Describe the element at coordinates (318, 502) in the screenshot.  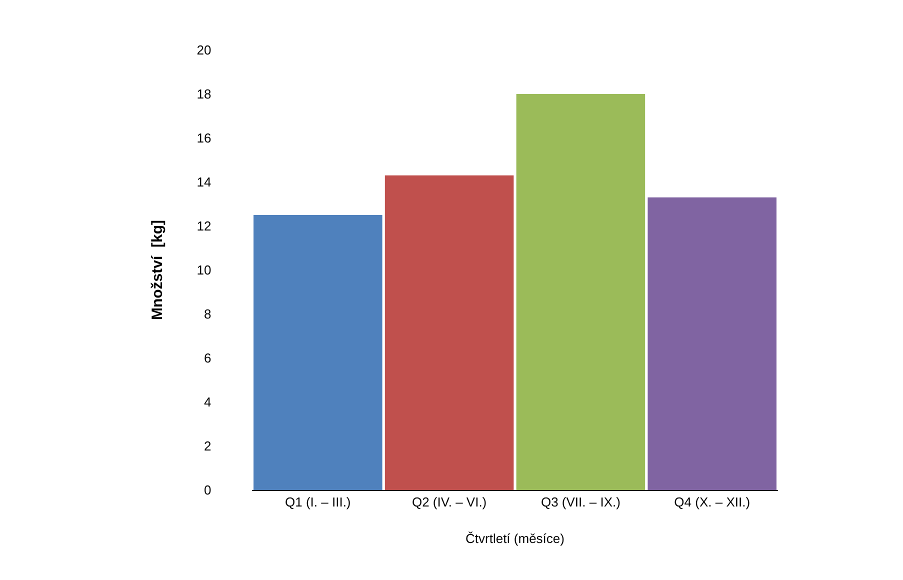
I see `x-tick-label: Q1 (I. – III.)` at that location.